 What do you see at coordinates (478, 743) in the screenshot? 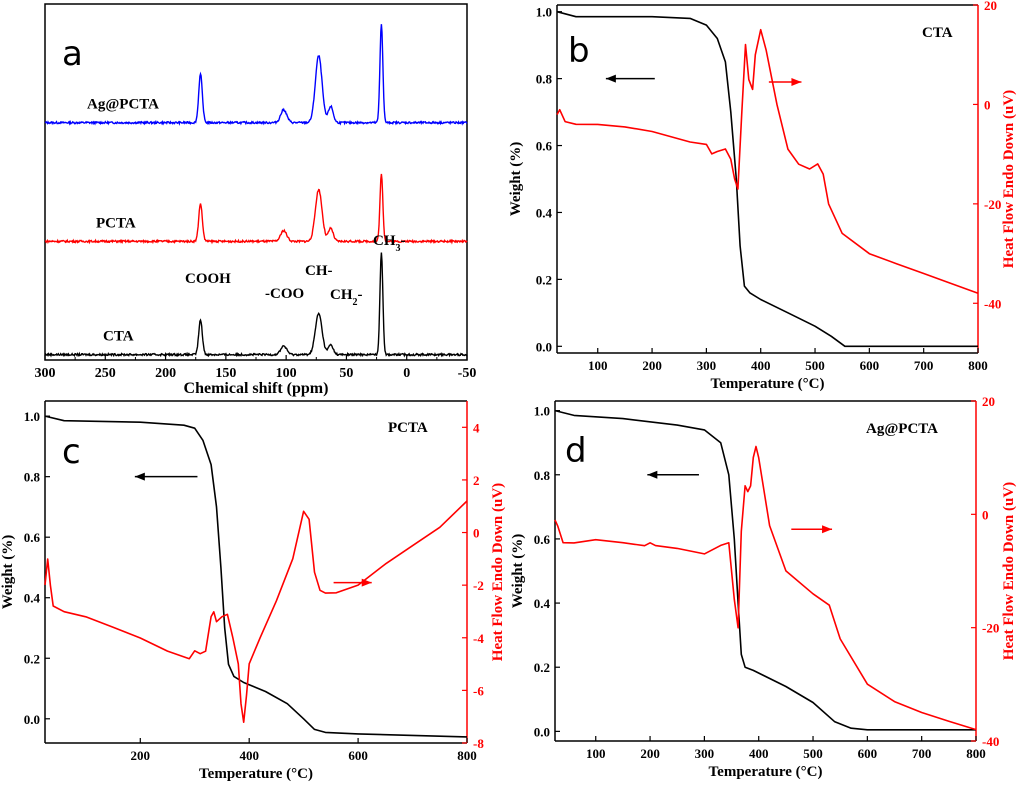
I see `panel-c-y2tick-label: -8` at bounding box center [478, 743].